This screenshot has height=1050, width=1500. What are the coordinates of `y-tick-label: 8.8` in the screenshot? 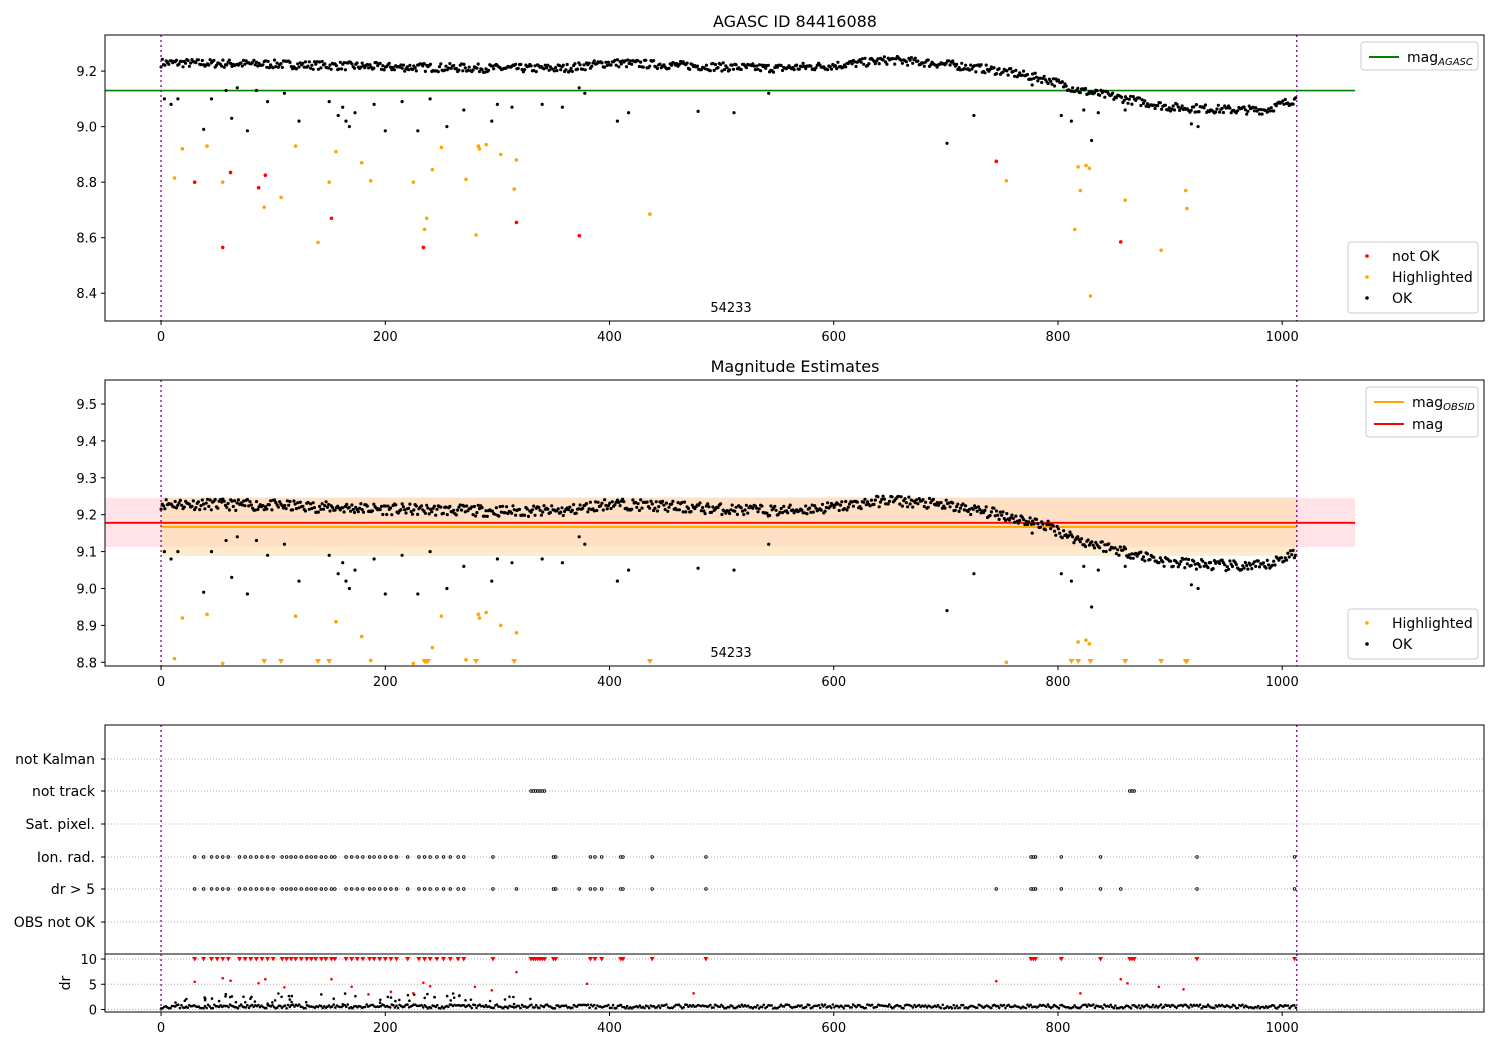 It's located at (86, 663).